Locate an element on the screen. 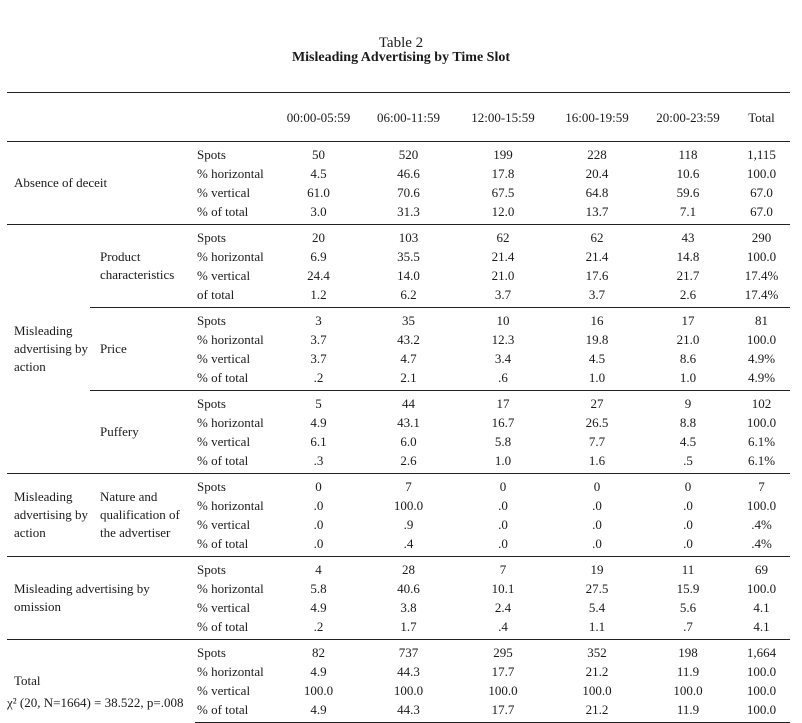  value-cell: 81 is located at coordinates (761, 318).